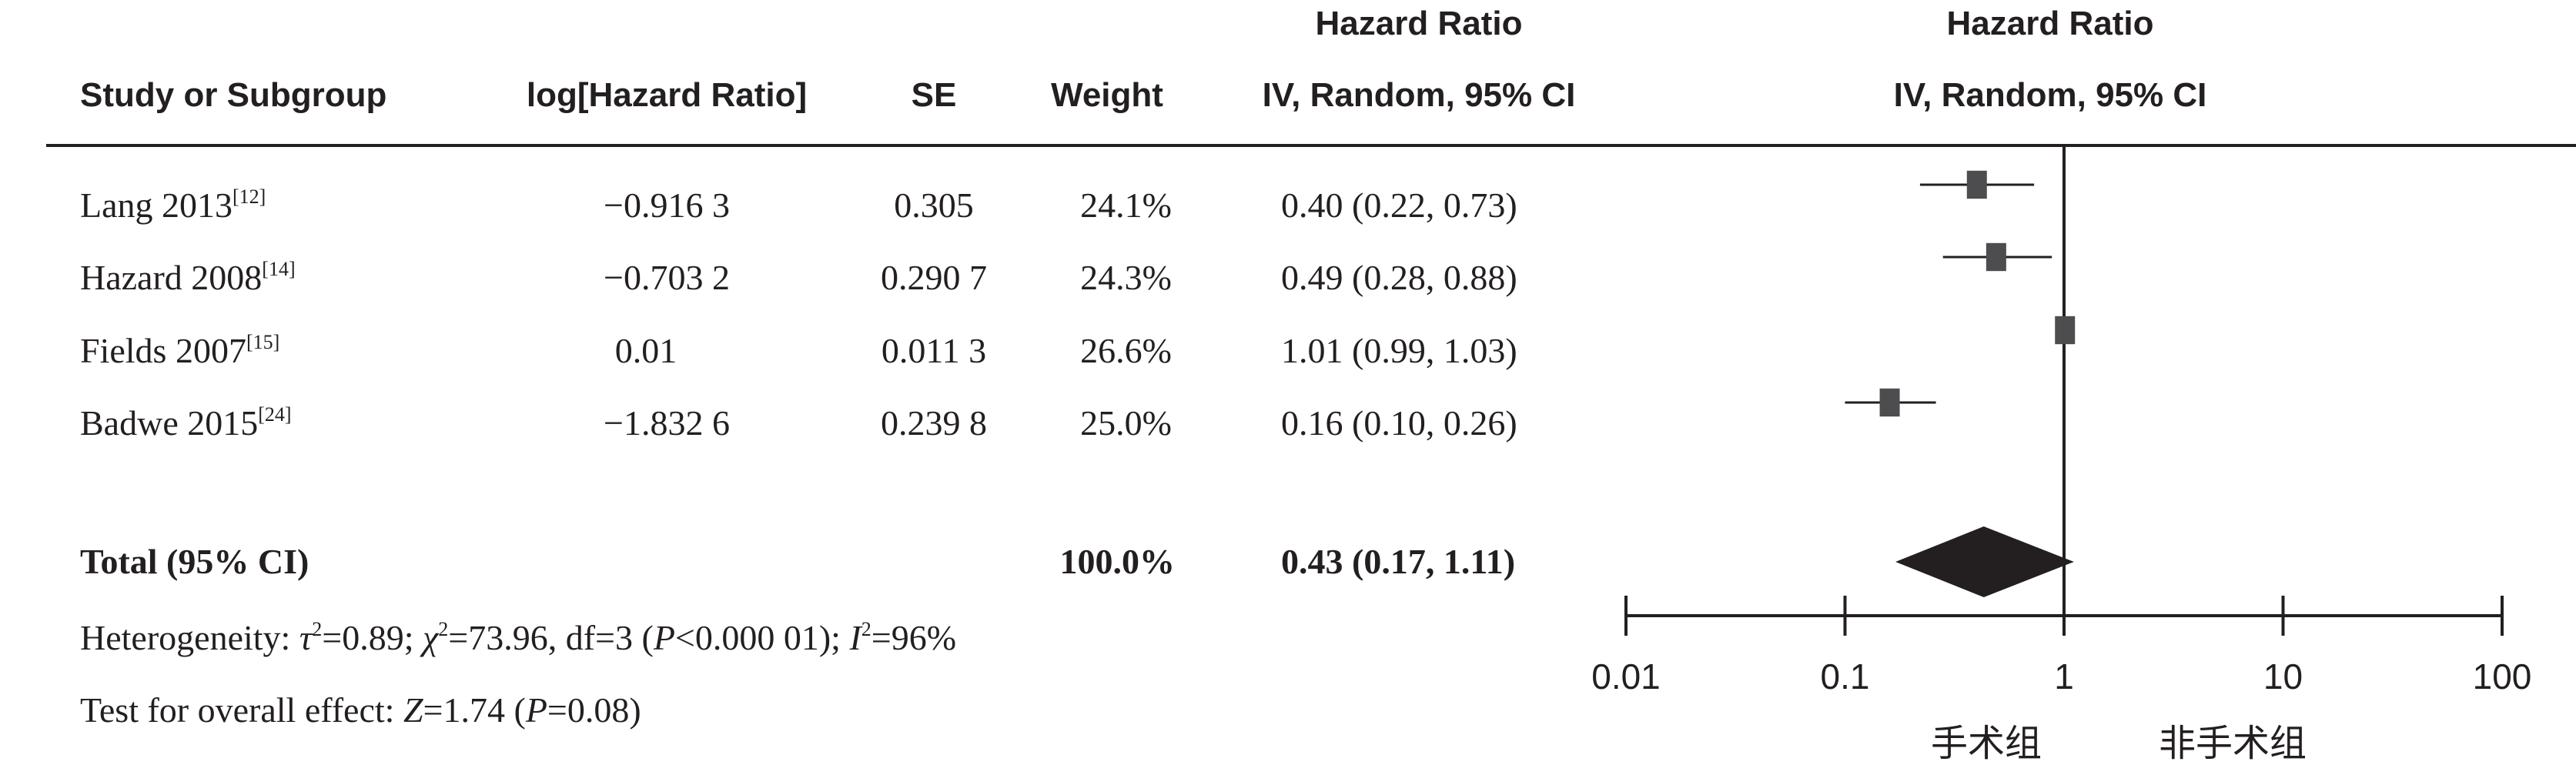  Describe the element at coordinates (934, 350) in the screenshot. I see `se-value: 0.011 3` at that location.